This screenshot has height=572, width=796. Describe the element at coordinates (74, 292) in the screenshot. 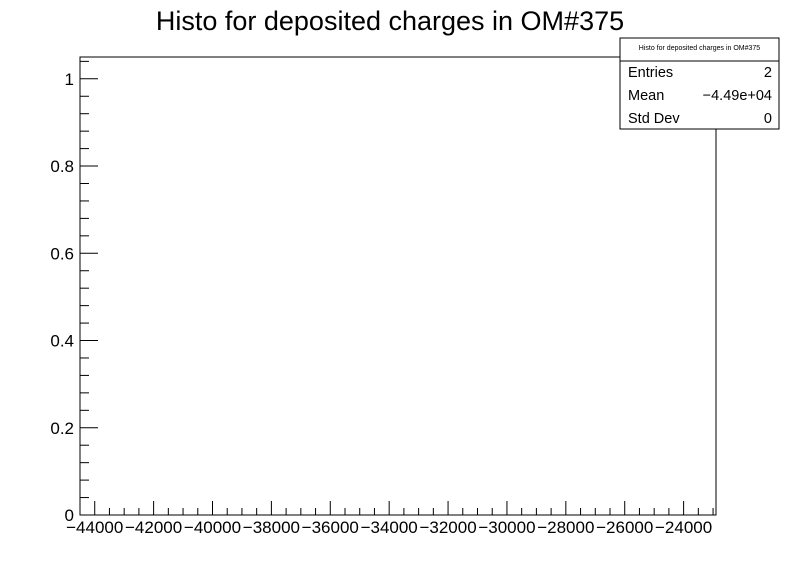

I see `y-axis: 0 0.2 0.4 0.6 0.8 1` at that location.